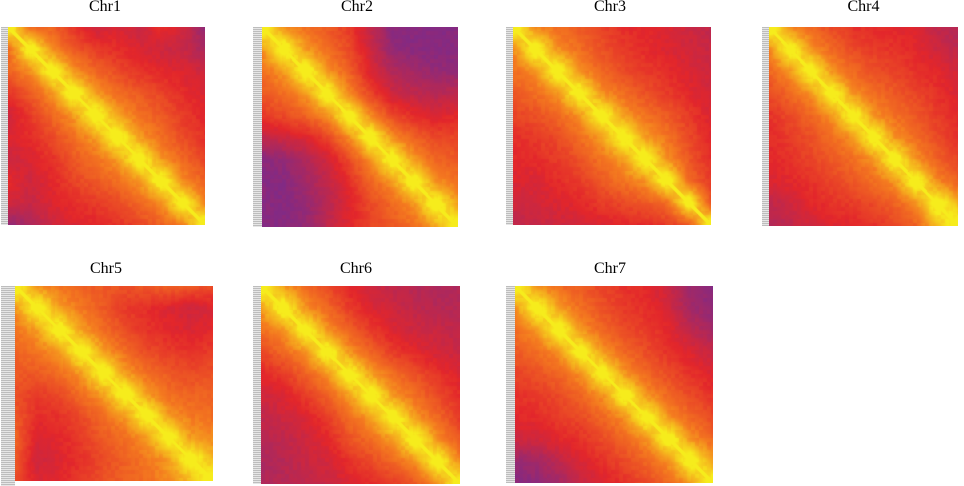 The image size is (964, 486). What do you see at coordinates (863, 126) in the screenshot?
I see `heatmap-chr4` at bounding box center [863, 126].